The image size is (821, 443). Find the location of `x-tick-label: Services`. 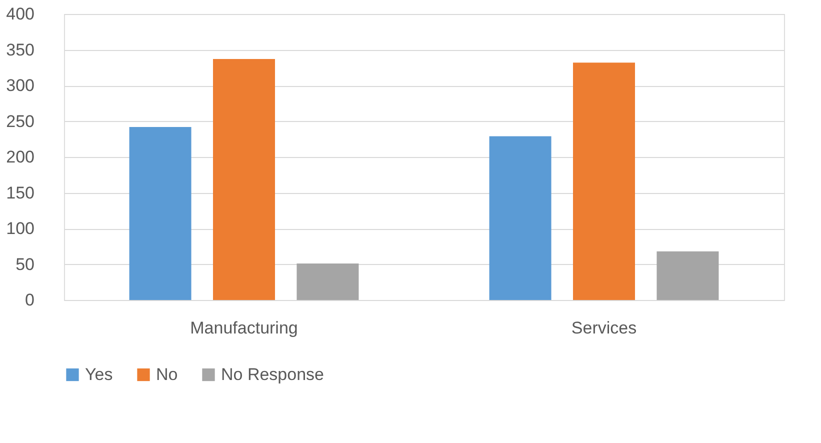

x-tick-label: Services is located at coordinates (604, 328).